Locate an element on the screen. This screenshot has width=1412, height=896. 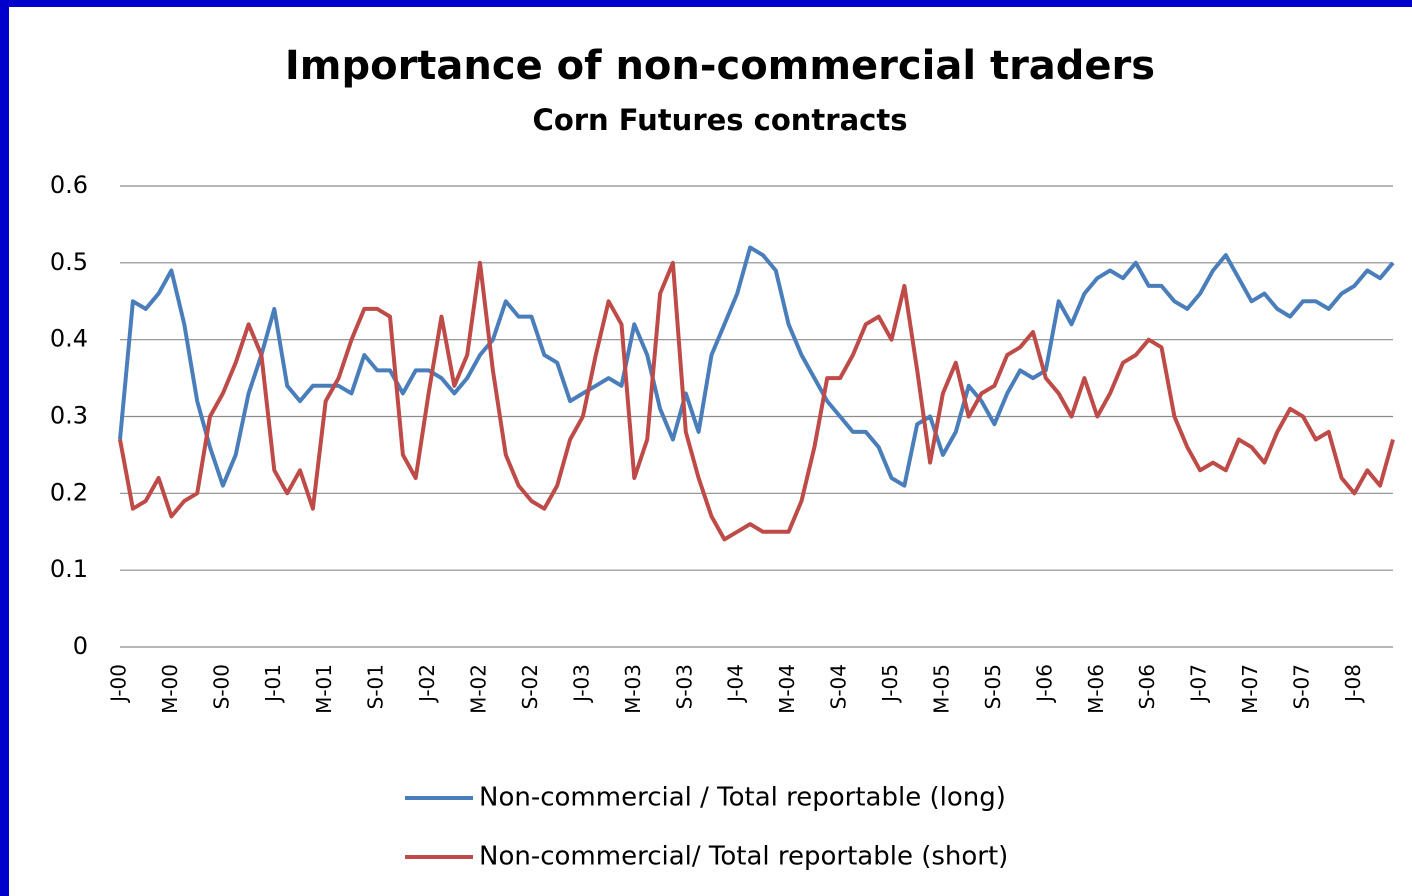
x-tick-label: S-05 is located at coordinates (993, 686).